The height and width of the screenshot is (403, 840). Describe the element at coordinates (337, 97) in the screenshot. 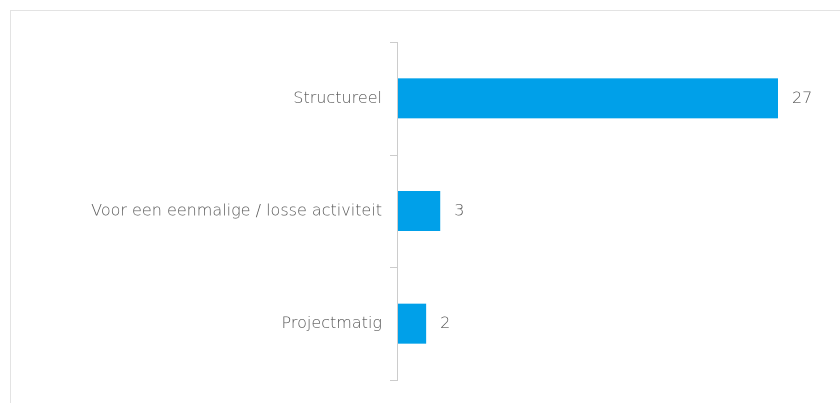

I see `category-label: Structureel` at that location.